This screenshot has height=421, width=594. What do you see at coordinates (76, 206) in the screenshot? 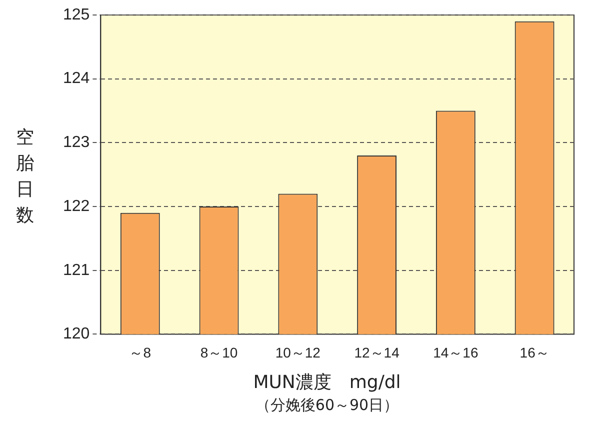
I see `y-tick-label: 122` at bounding box center [76, 206].